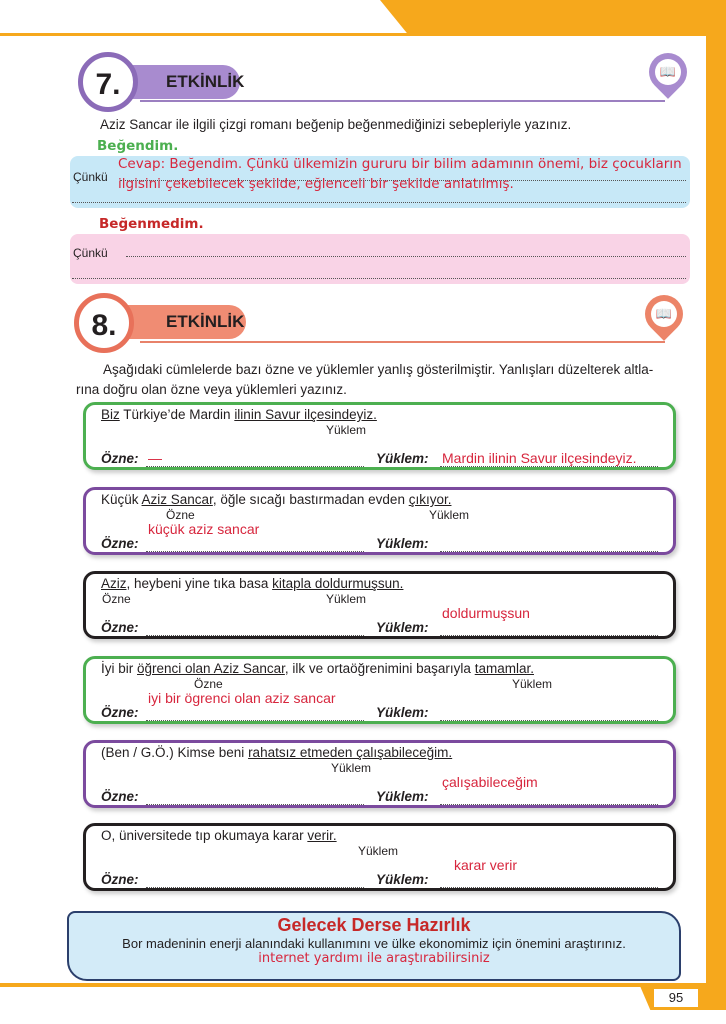  Describe the element at coordinates (121, 499) in the screenshot. I see `sentence-part: Küçük` at that location.